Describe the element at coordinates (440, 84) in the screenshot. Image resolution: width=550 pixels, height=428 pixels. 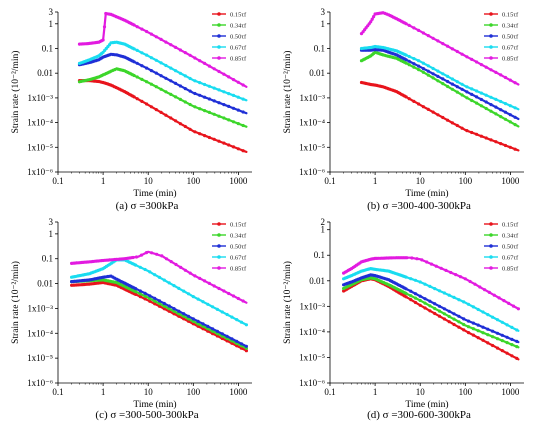
I see `series-line` at that location.